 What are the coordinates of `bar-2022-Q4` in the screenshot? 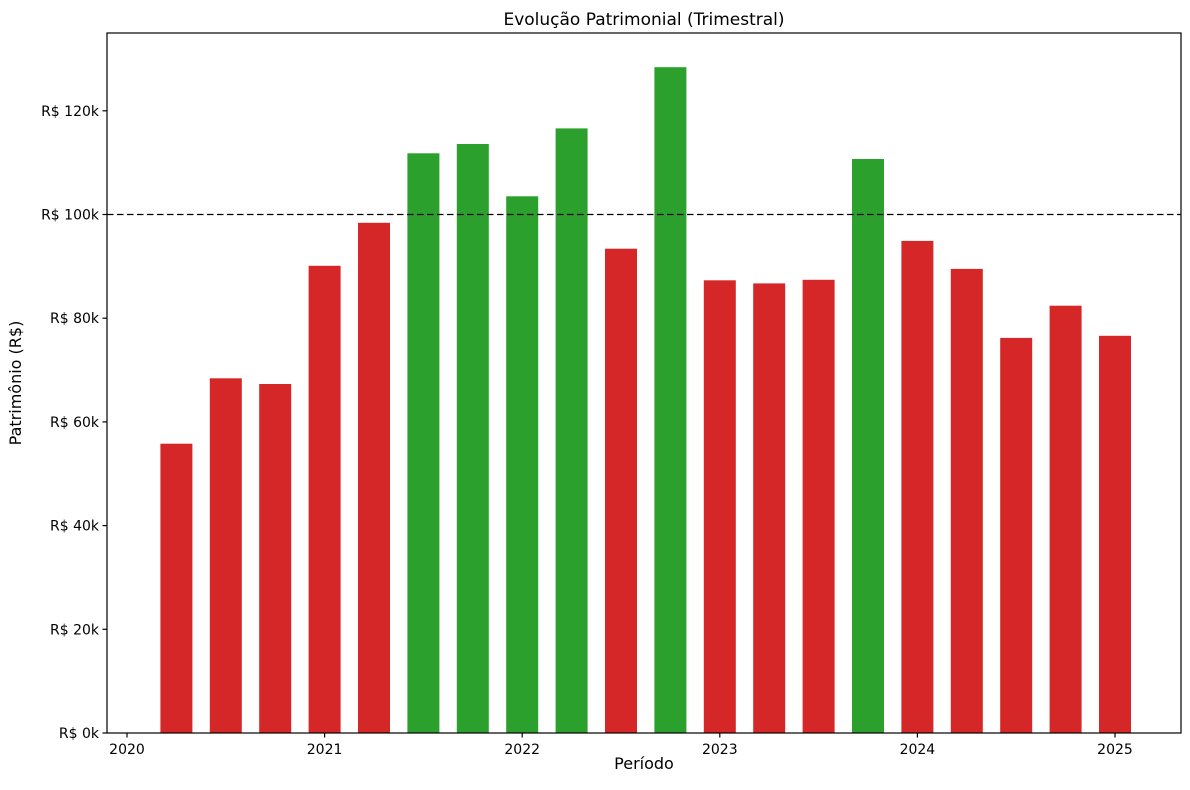 It's located at (670, 400).